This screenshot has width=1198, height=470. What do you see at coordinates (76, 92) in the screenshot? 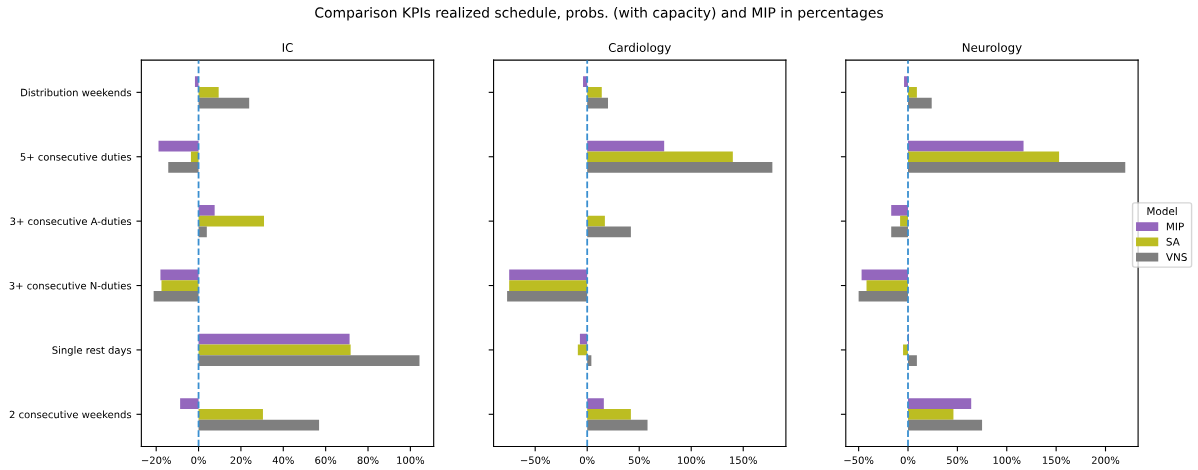
I see `y-tick-label: Distribution weekends` at bounding box center [76, 92].